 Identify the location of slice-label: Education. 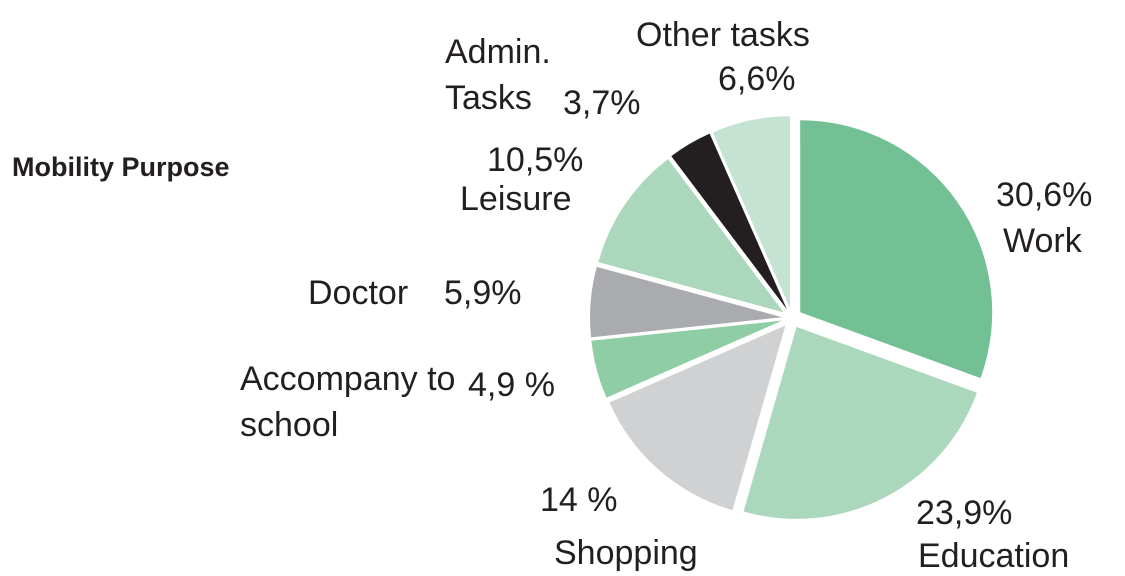
(994, 556).